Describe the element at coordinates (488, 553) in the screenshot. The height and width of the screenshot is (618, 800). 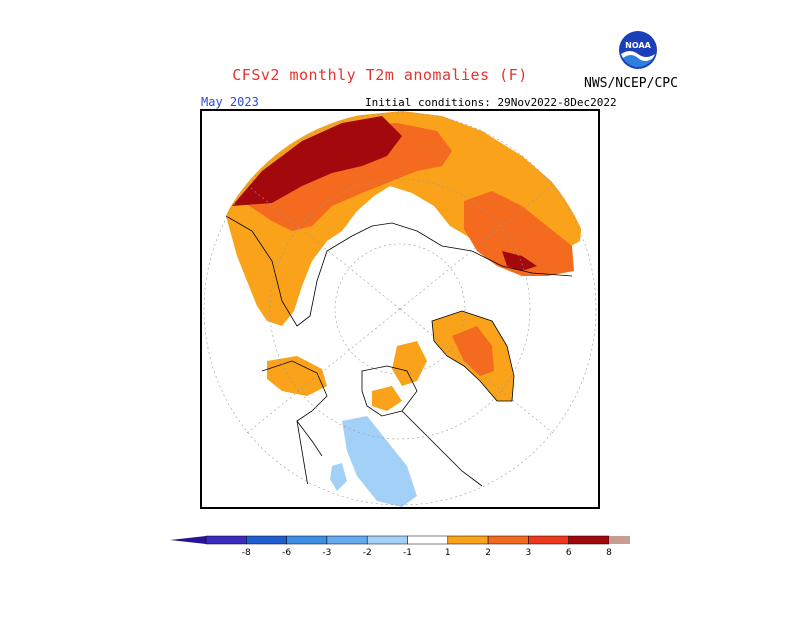
I see `colorbar-tick-label: 2` at that location.